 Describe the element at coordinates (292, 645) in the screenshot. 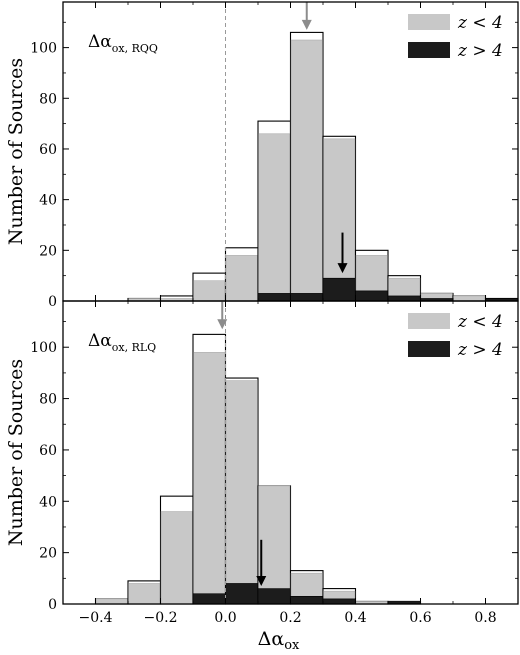

I see `x-axis-label-sub: ox` at that location.